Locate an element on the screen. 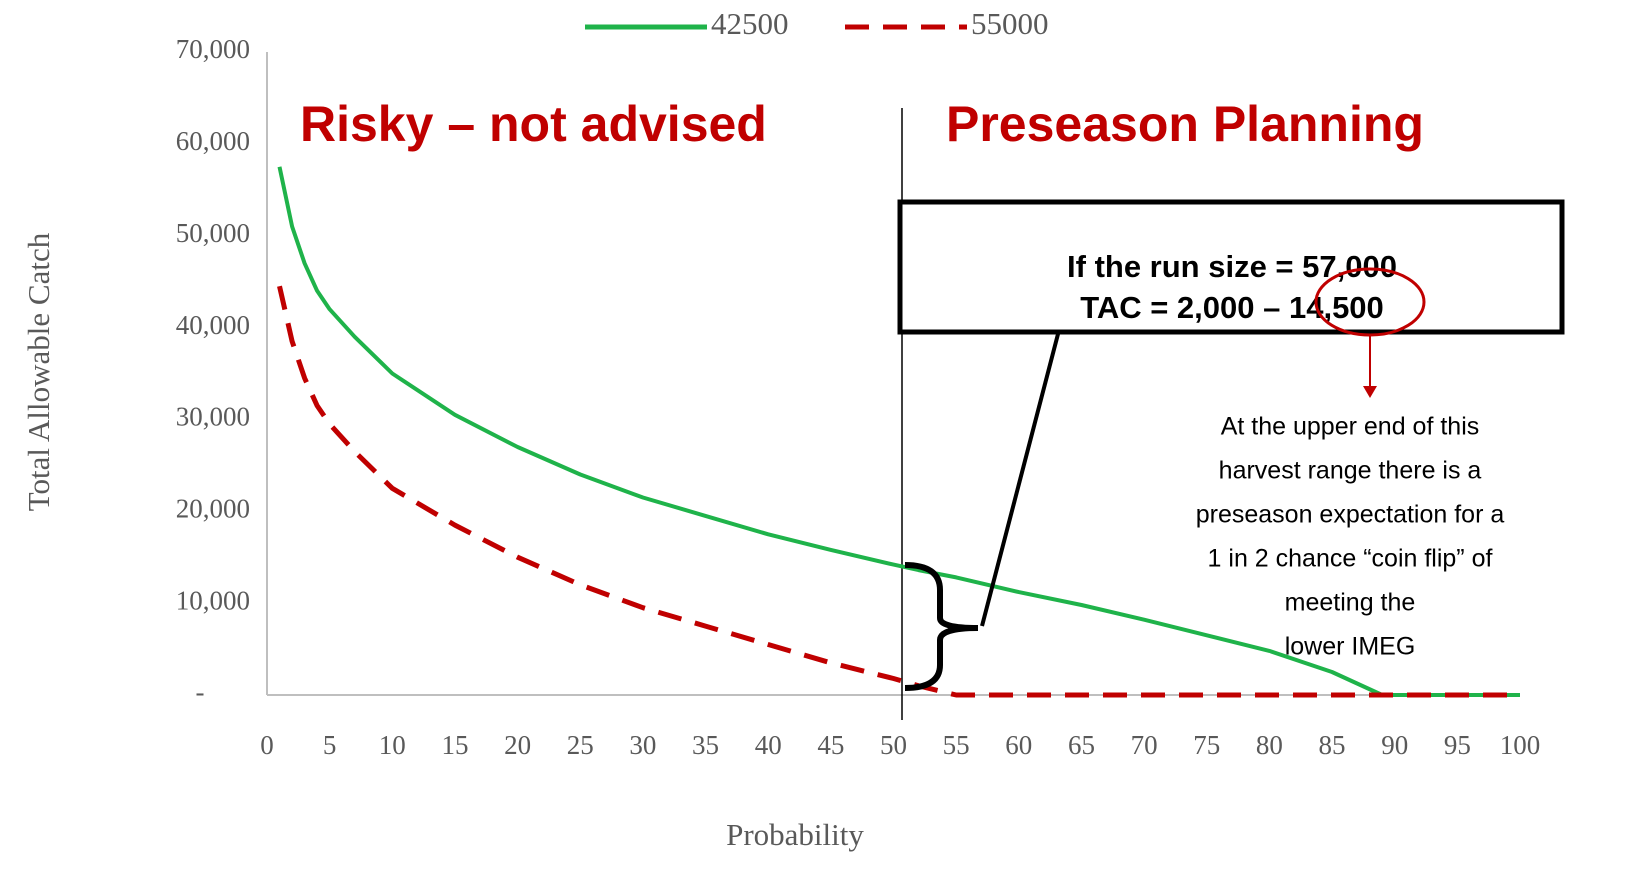  x-tick-label: 40 is located at coordinates (768, 745).